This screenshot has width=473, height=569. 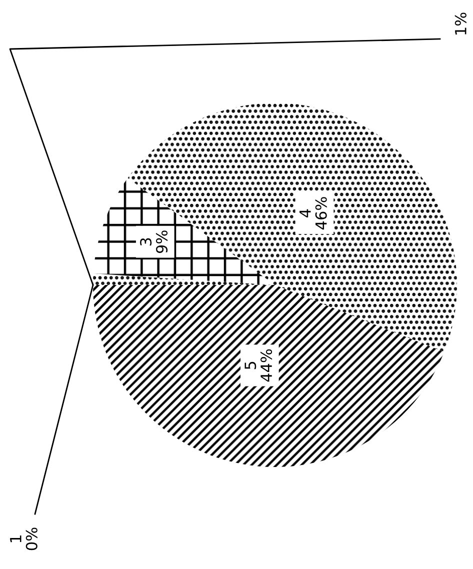 I want to click on slice-label: 3, so click(x=146, y=242).